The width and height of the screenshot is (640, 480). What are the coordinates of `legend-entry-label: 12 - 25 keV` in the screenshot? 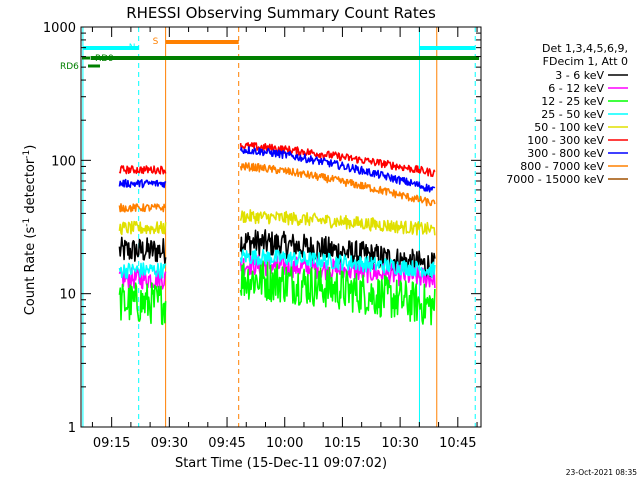 It's located at (572, 101).